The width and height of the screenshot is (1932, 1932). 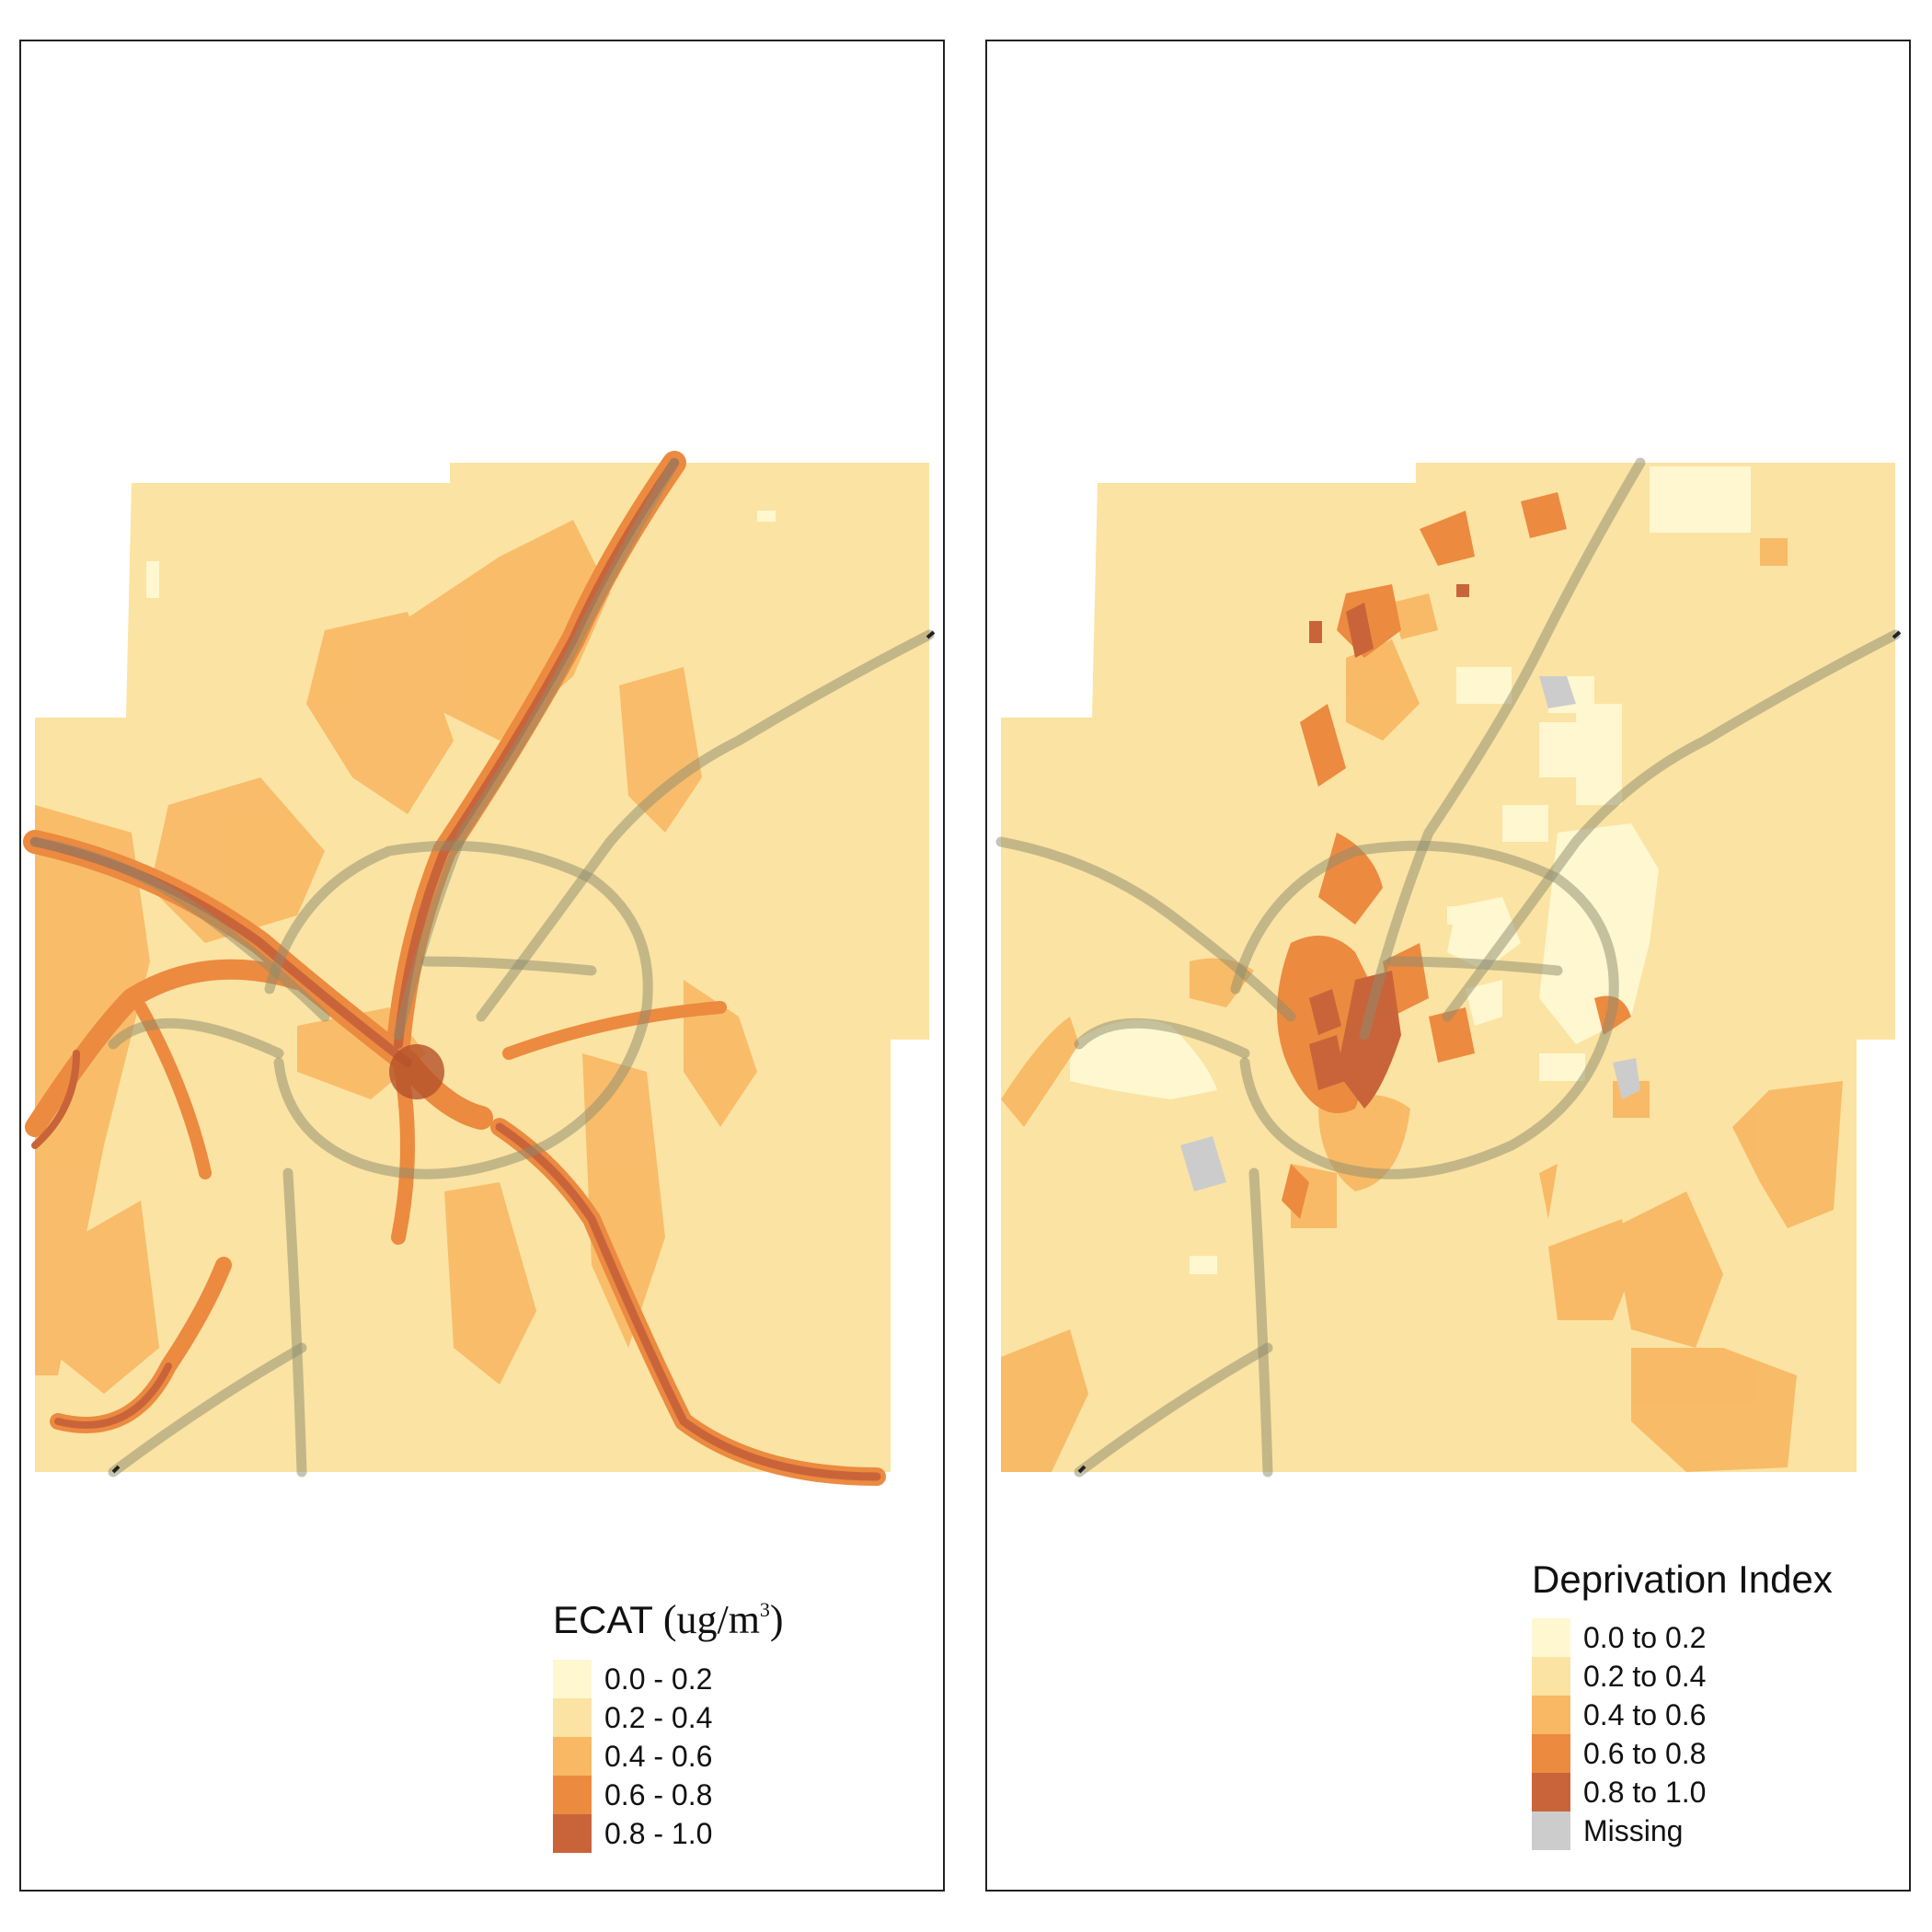 I want to click on legend-item: 0.8 - 1.0, so click(x=668, y=1833).